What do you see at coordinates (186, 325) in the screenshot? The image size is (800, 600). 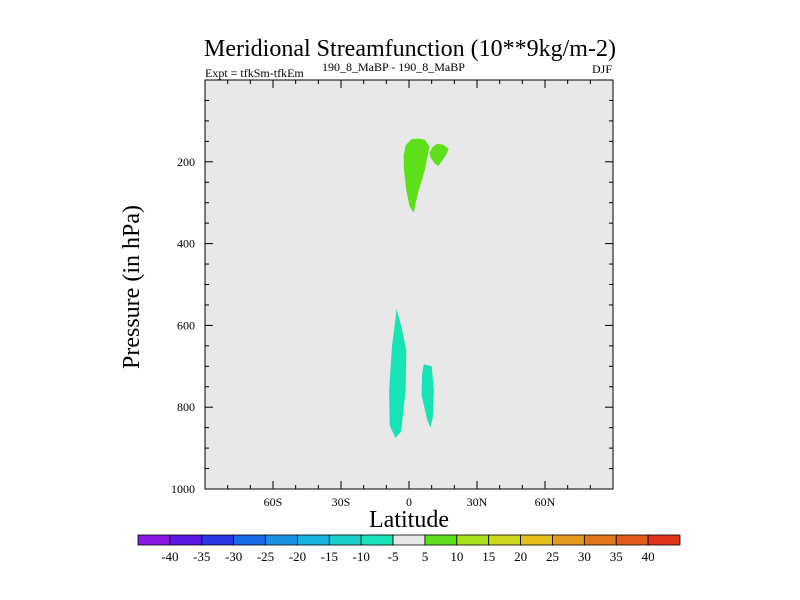 I see `y-tick-label: 600` at bounding box center [186, 325].